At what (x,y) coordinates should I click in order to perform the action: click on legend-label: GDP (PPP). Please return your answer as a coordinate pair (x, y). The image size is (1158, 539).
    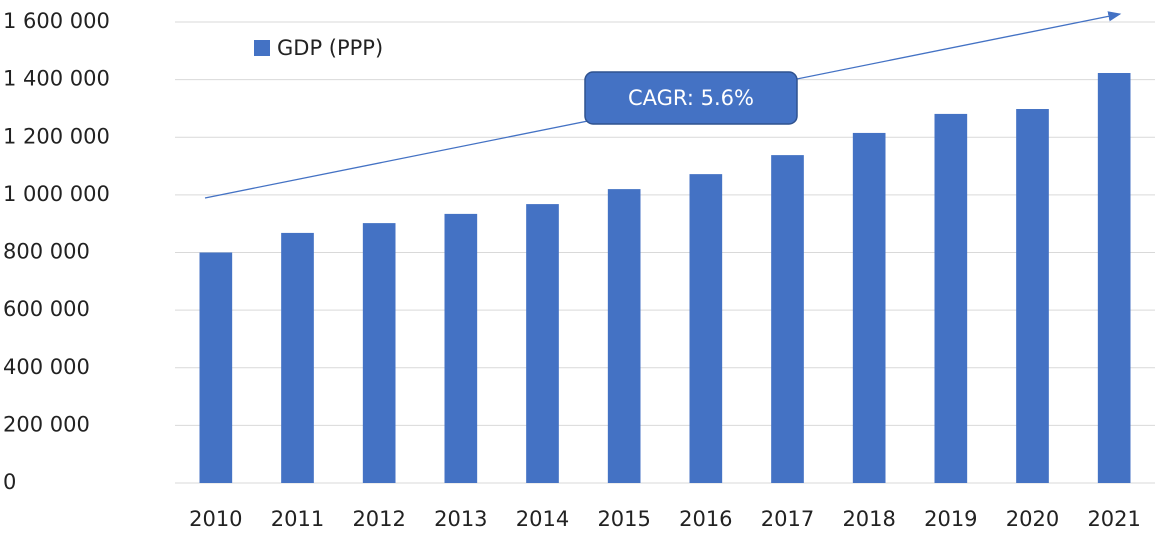
    Looking at the image, I should click on (330, 48).